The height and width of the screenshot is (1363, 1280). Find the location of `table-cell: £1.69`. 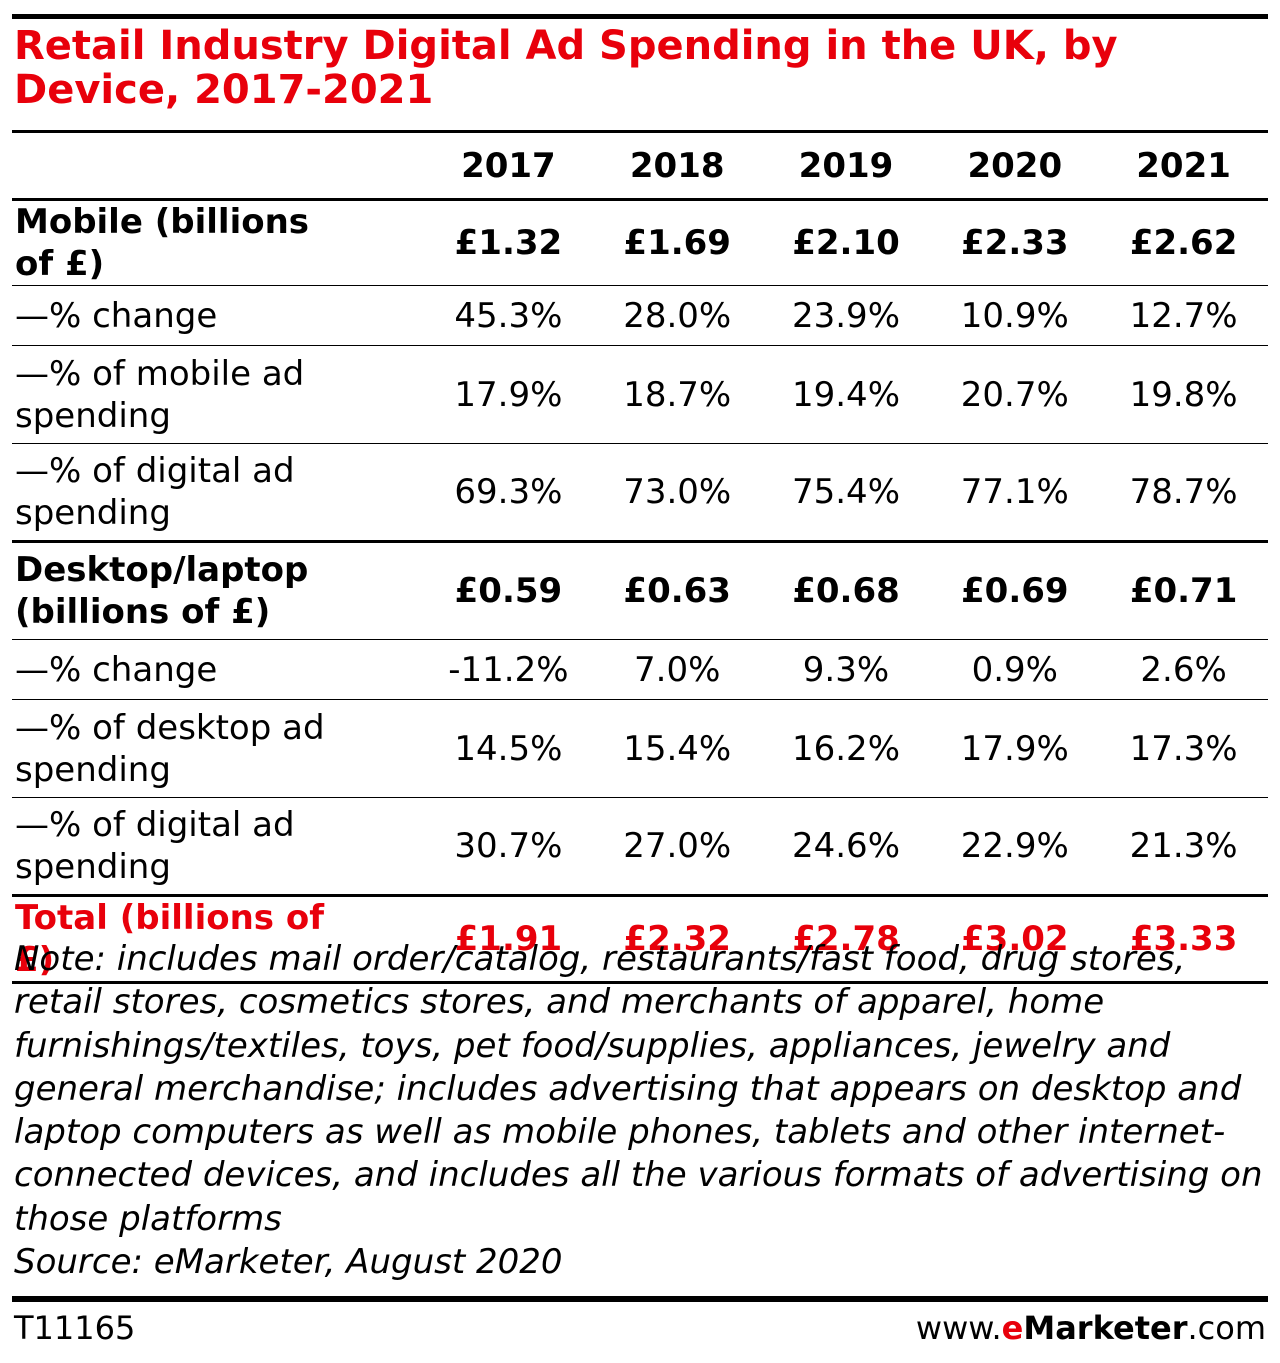

table-cell: £1.69 is located at coordinates (677, 243).